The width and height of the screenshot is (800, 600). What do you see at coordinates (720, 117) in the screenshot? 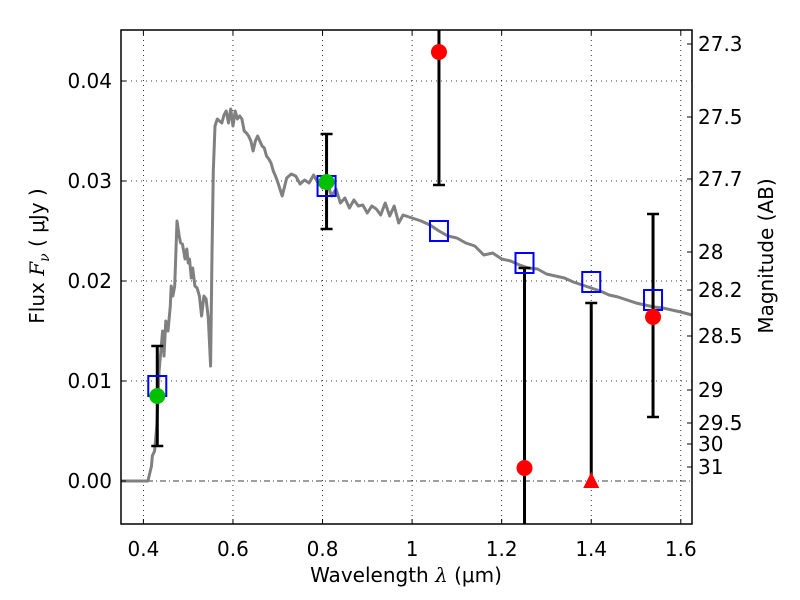
I see `y2-tick-label: 27.5` at bounding box center [720, 117].